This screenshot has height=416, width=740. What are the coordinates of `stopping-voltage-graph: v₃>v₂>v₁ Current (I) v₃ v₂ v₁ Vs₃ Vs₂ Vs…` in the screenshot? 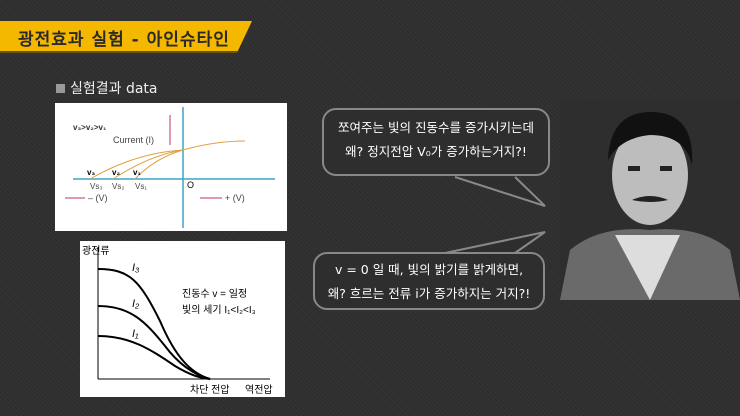 It's located at (171, 167).